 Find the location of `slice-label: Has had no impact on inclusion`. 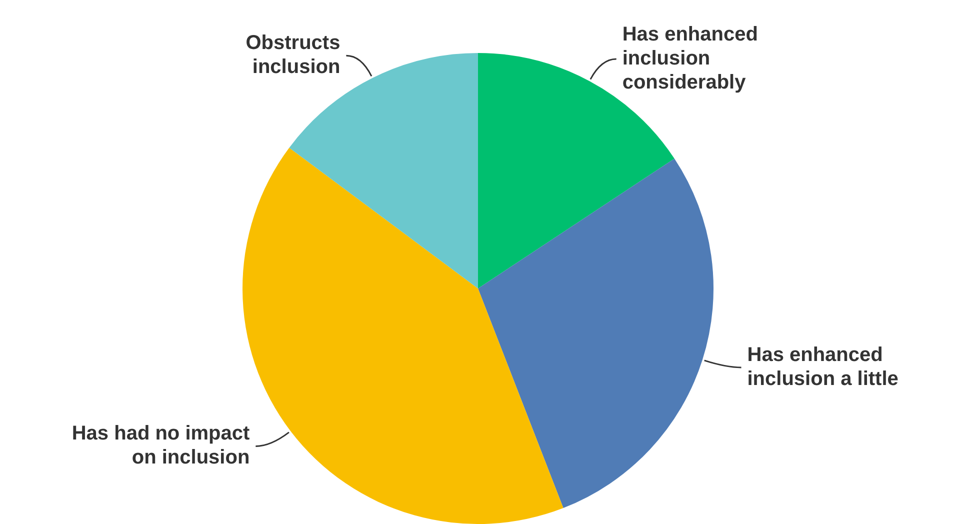

slice-label: Has had no impact on inclusion is located at coordinates (161, 445).